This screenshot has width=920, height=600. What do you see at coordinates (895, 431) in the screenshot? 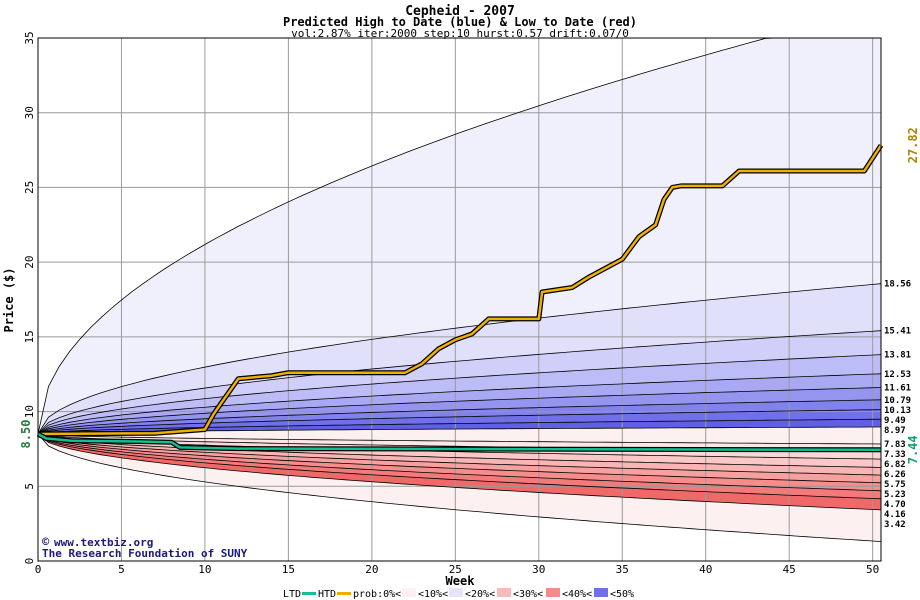
I see `right-label-8: 8.97` at bounding box center [895, 431].